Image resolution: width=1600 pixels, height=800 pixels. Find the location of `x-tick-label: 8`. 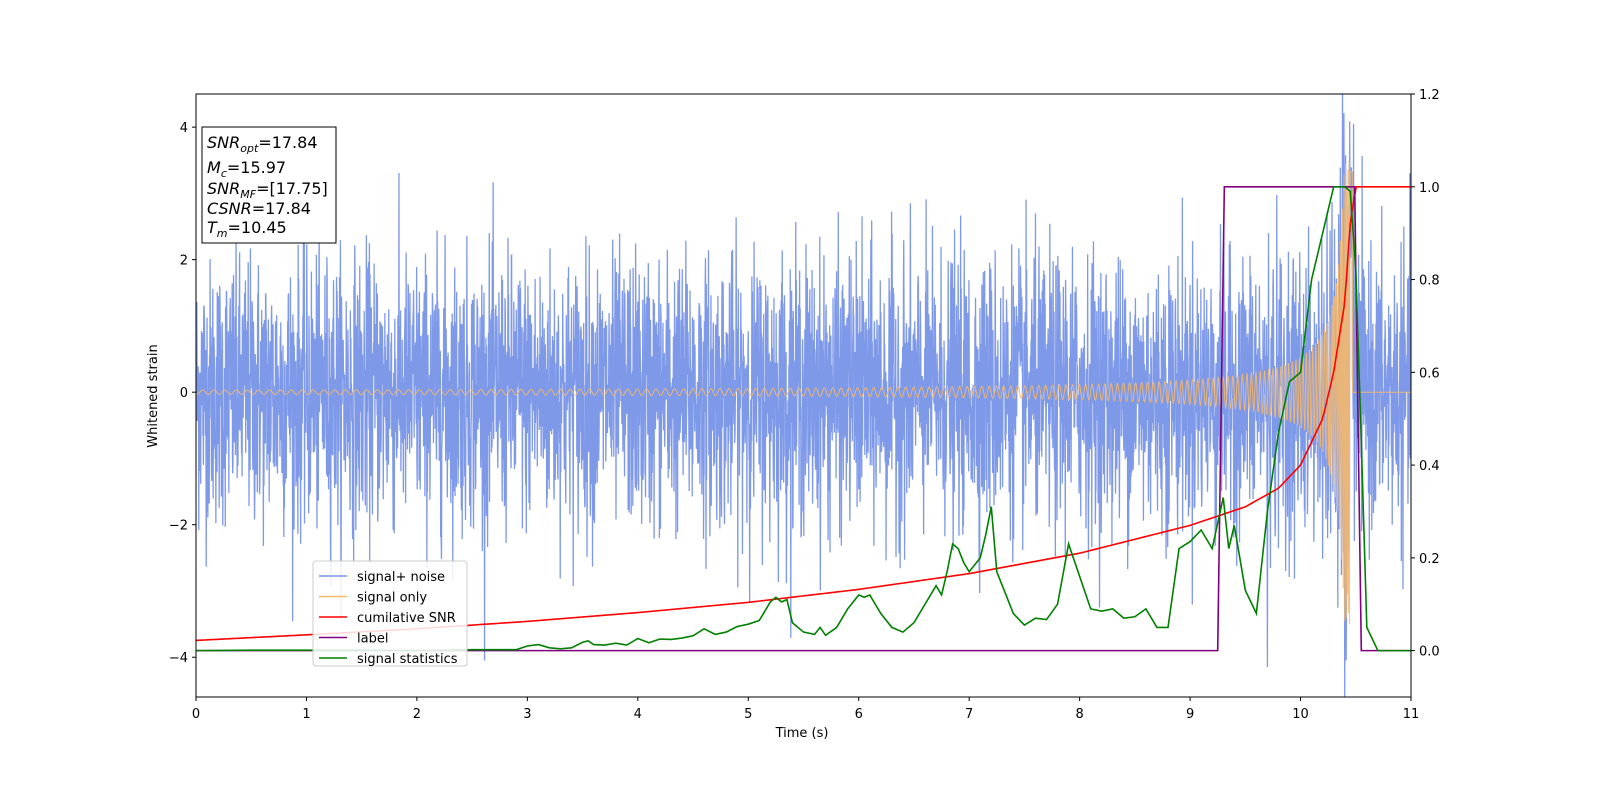

x-tick-label: 8 is located at coordinates (1079, 714).